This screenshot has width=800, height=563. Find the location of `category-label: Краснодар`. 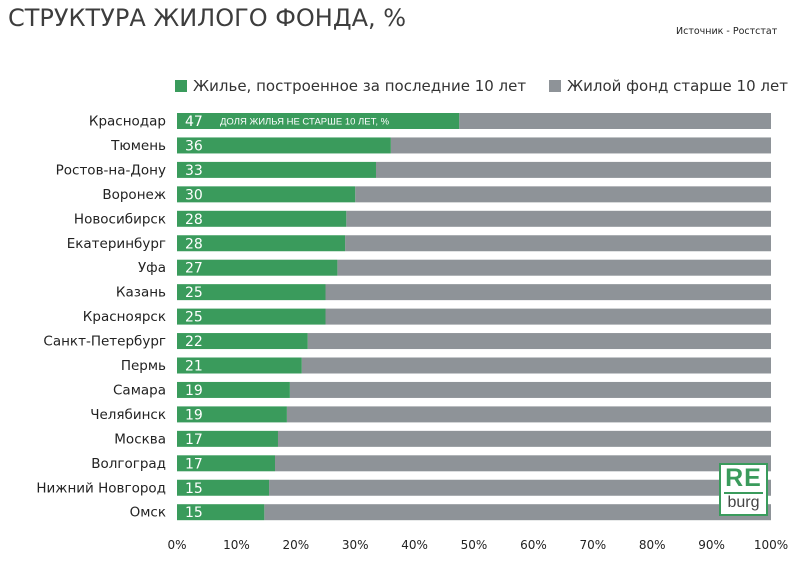

category-label: Краснодар is located at coordinates (127, 122).